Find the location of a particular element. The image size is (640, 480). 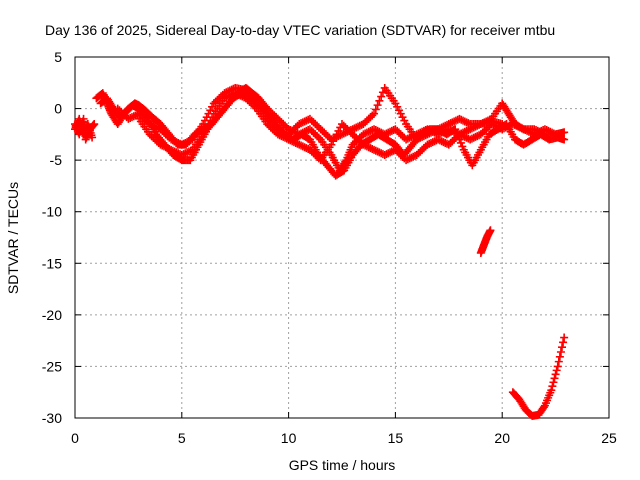

y-tick-label: -5 is located at coordinates (56, 160).